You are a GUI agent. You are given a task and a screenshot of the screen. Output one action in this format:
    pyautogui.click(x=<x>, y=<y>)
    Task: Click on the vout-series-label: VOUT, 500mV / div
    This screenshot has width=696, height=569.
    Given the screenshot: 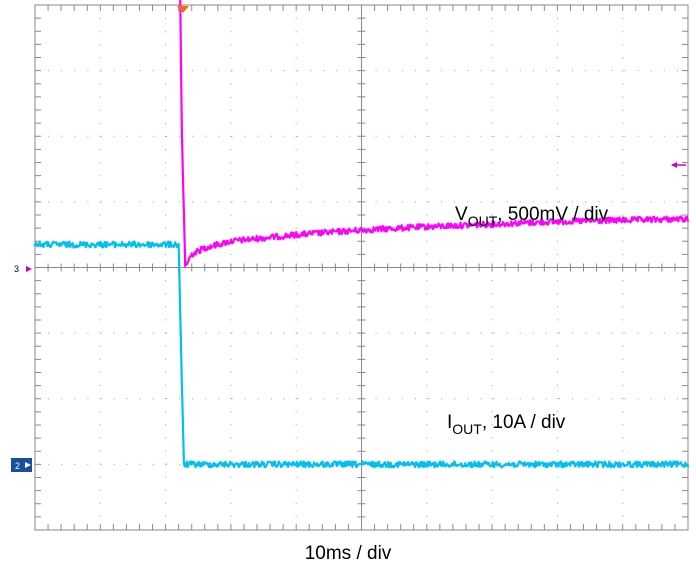 What is the action you would take?
    pyautogui.click(x=532, y=216)
    